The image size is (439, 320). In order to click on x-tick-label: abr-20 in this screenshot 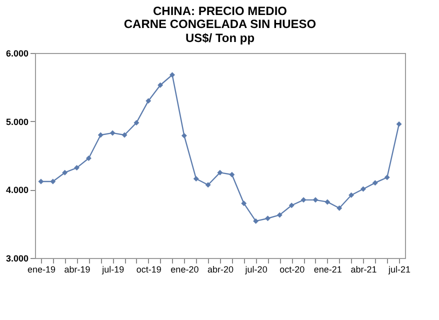, I will do `click(220, 269)`.